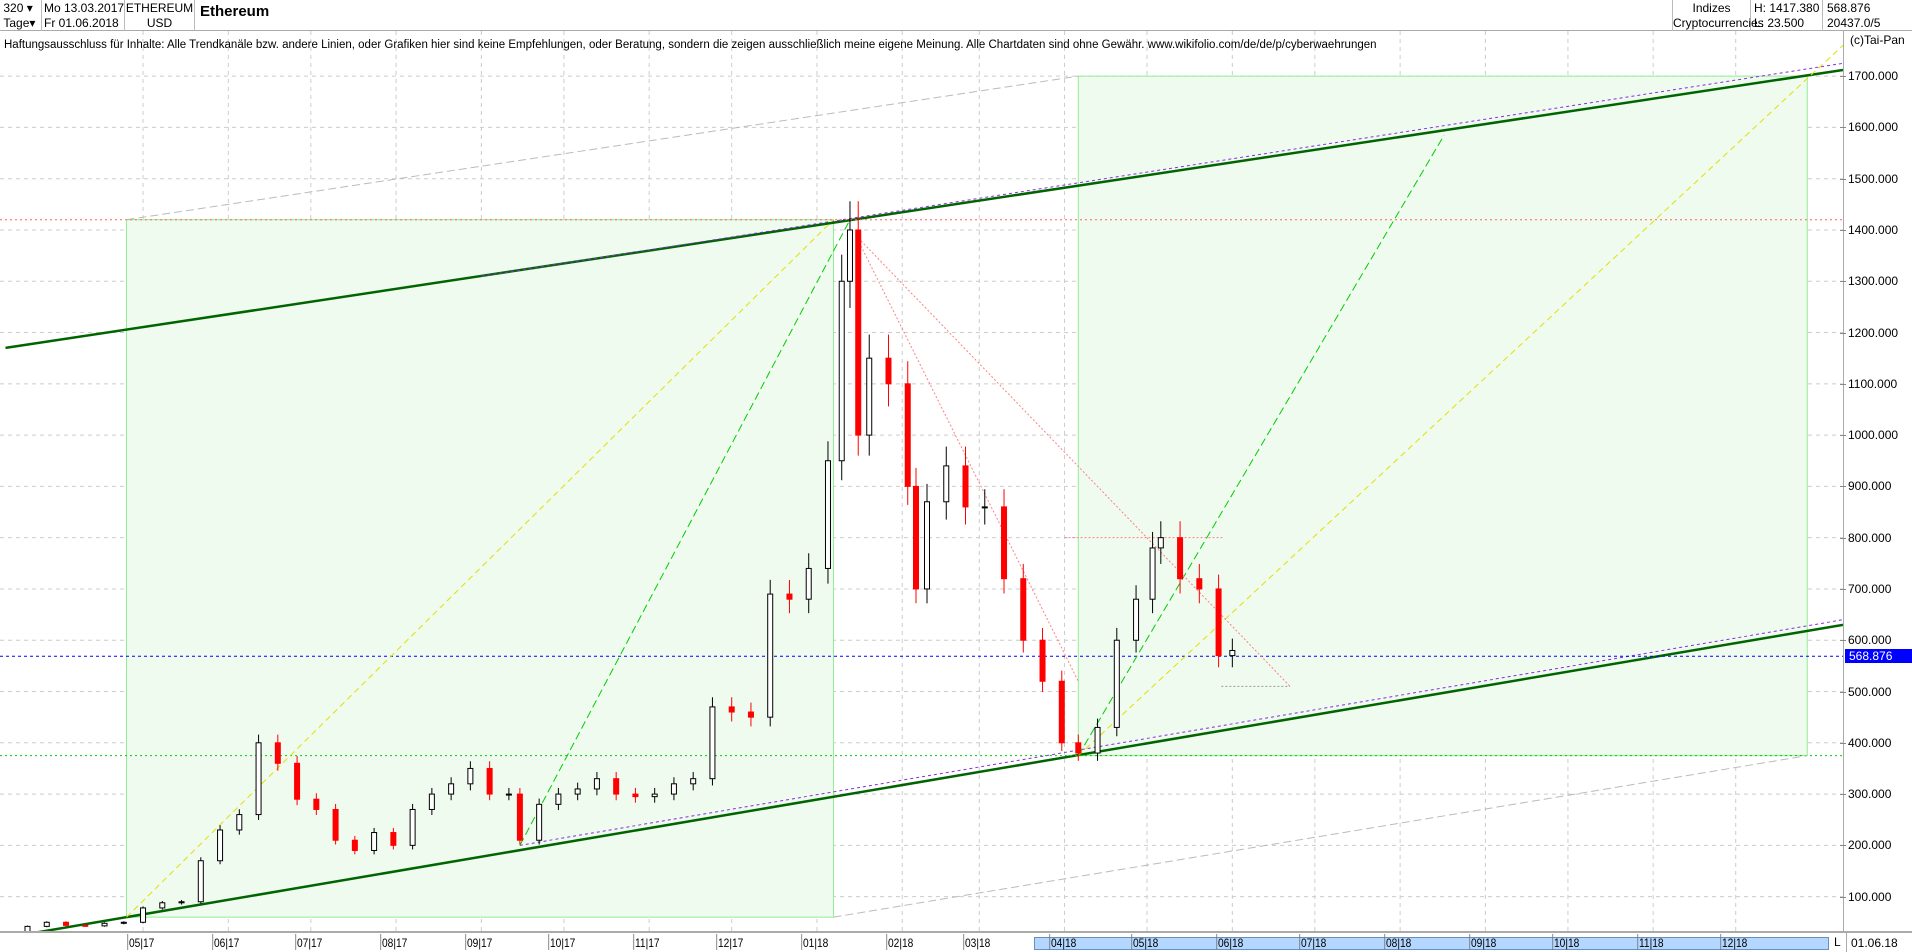 This screenshot has width=1912, height=952. Describe the element at coordinates (1865, 640) in the screenshot. I see `price-tick-label: 600.000` at that location.